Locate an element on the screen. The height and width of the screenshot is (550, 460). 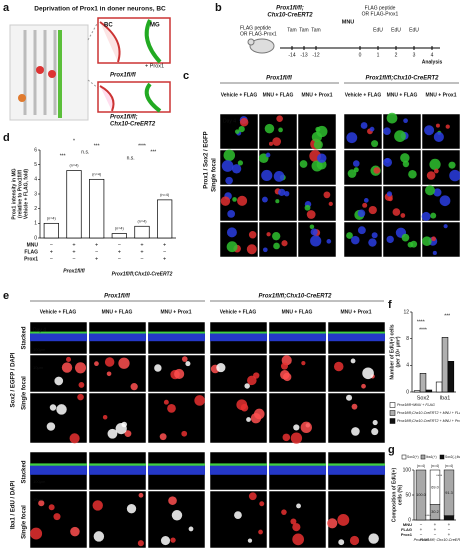
cell-schematic is located at coordinates (134, 65).